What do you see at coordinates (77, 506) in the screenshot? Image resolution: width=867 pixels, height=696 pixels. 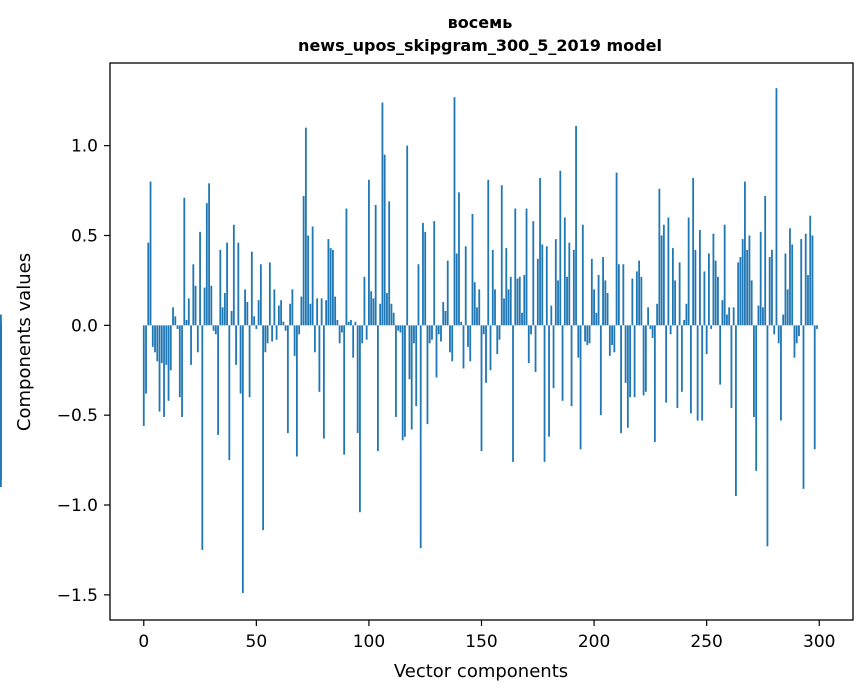 I see `y-tick-label: −1.0` at bounding box center [77, 506].